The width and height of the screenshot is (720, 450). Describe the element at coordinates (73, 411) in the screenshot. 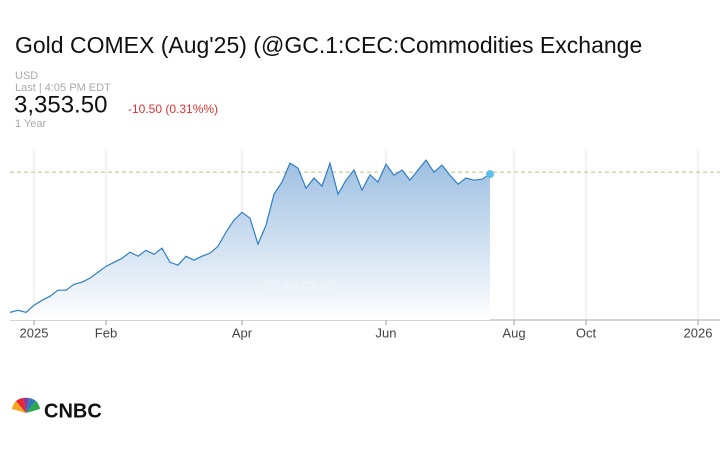

I see `logo-text: CNBC` at that location.